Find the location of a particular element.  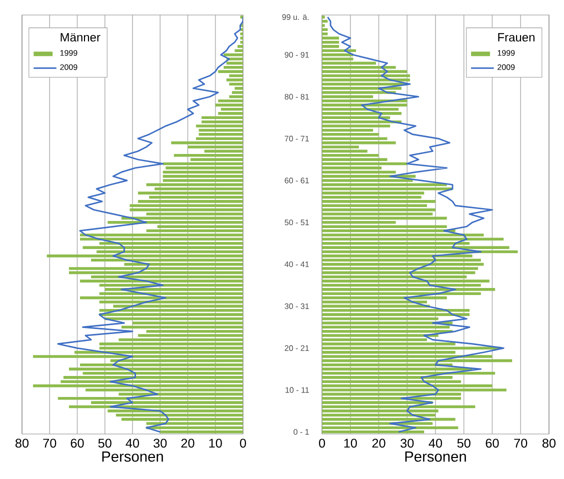

y-tick-label: 80 - 81 is located at coordinates (296, 97).